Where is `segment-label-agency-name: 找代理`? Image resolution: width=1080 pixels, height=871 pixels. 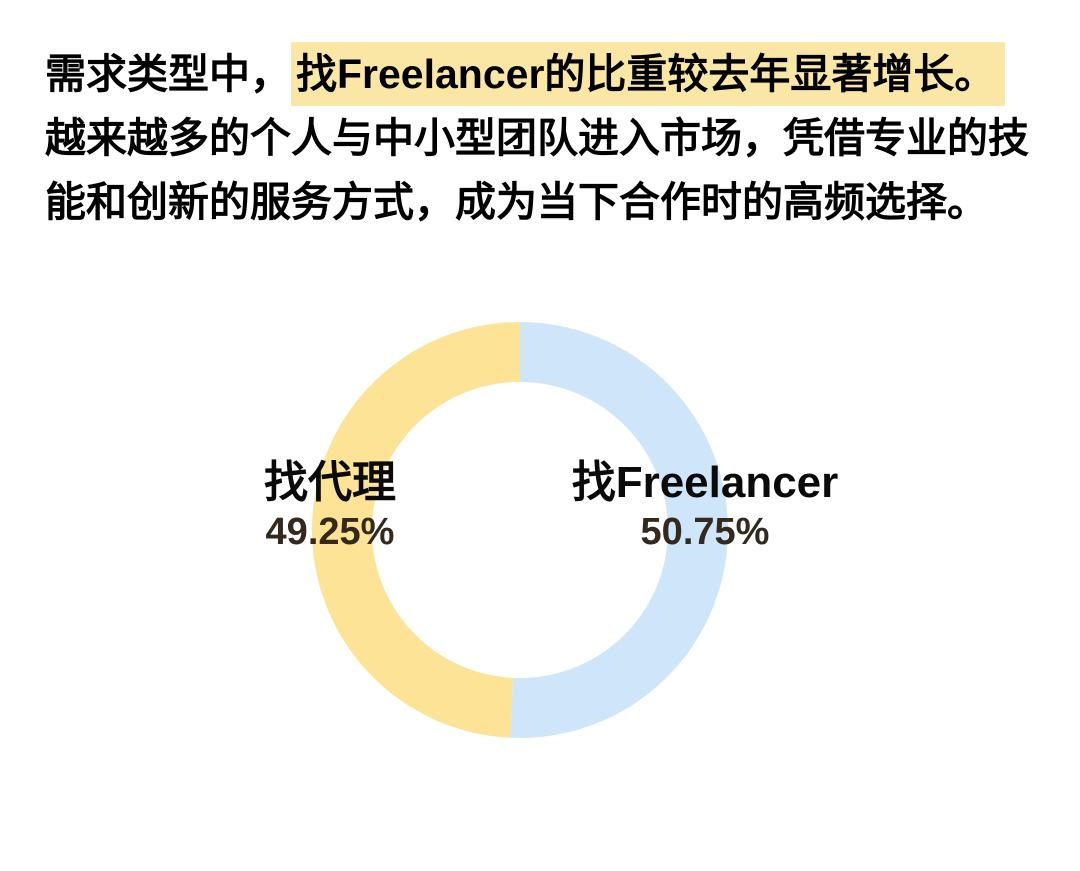
segment-label-agency-name: 找代理 is located at coordinates (330, 482).